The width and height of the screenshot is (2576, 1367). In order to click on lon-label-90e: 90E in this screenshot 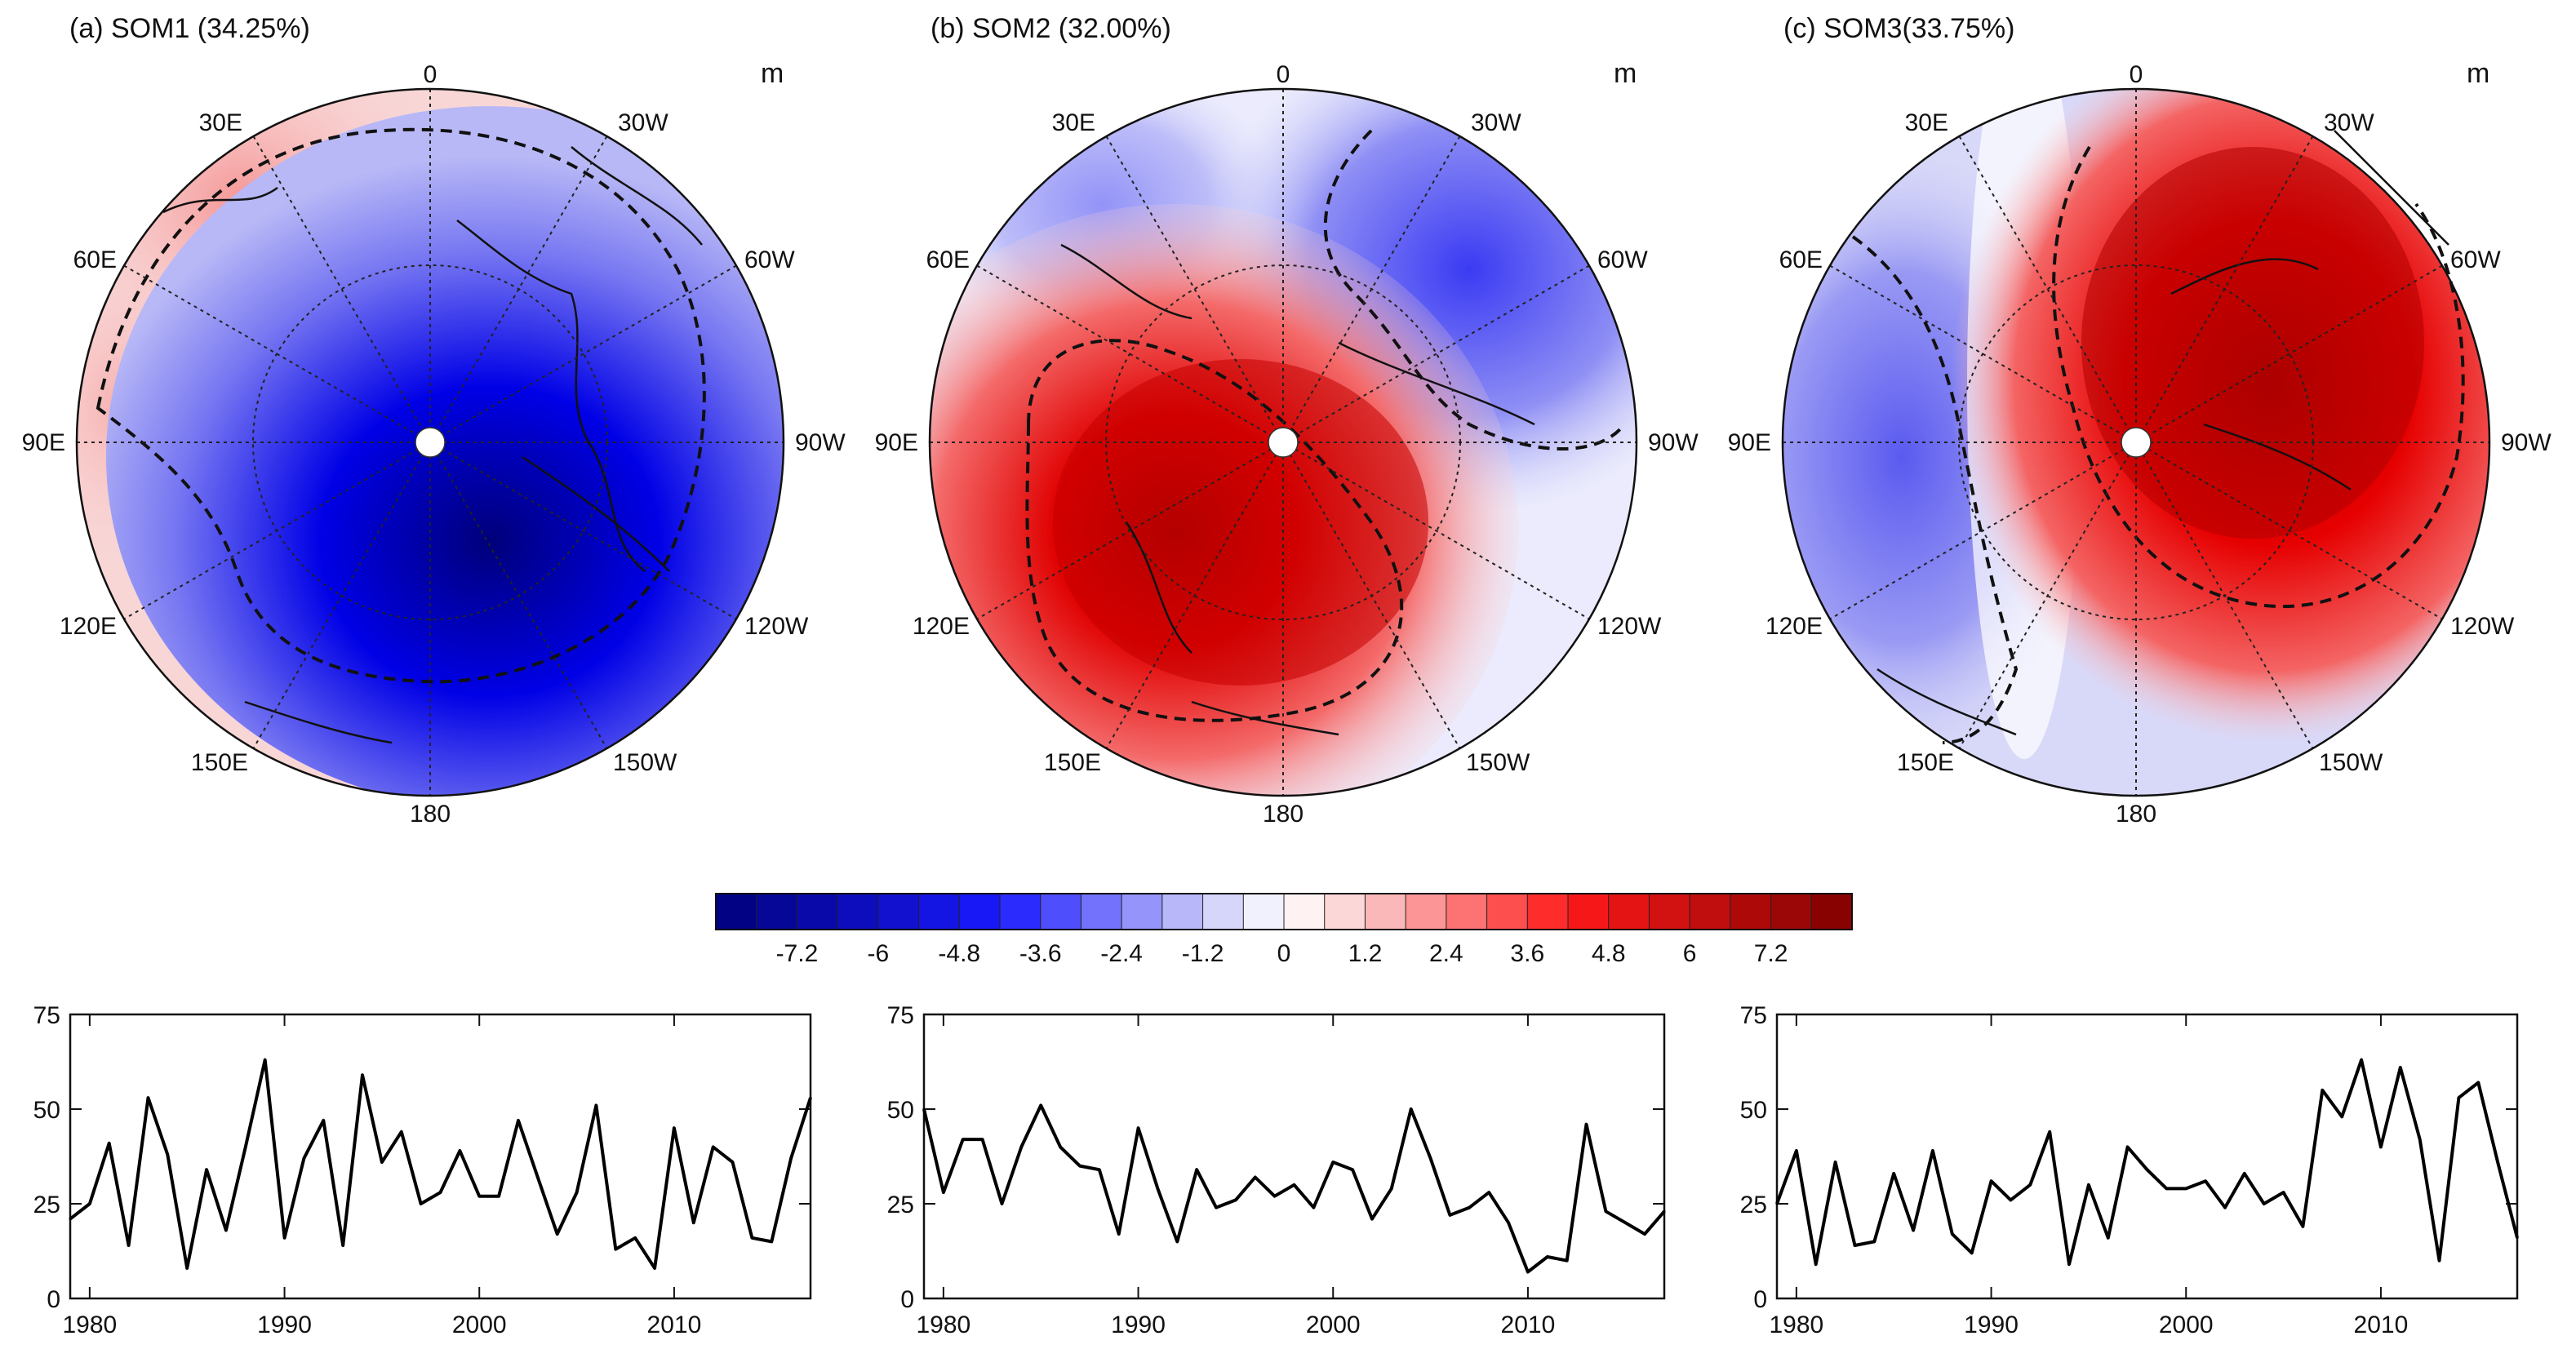, I will do `click(1749, 443)`.